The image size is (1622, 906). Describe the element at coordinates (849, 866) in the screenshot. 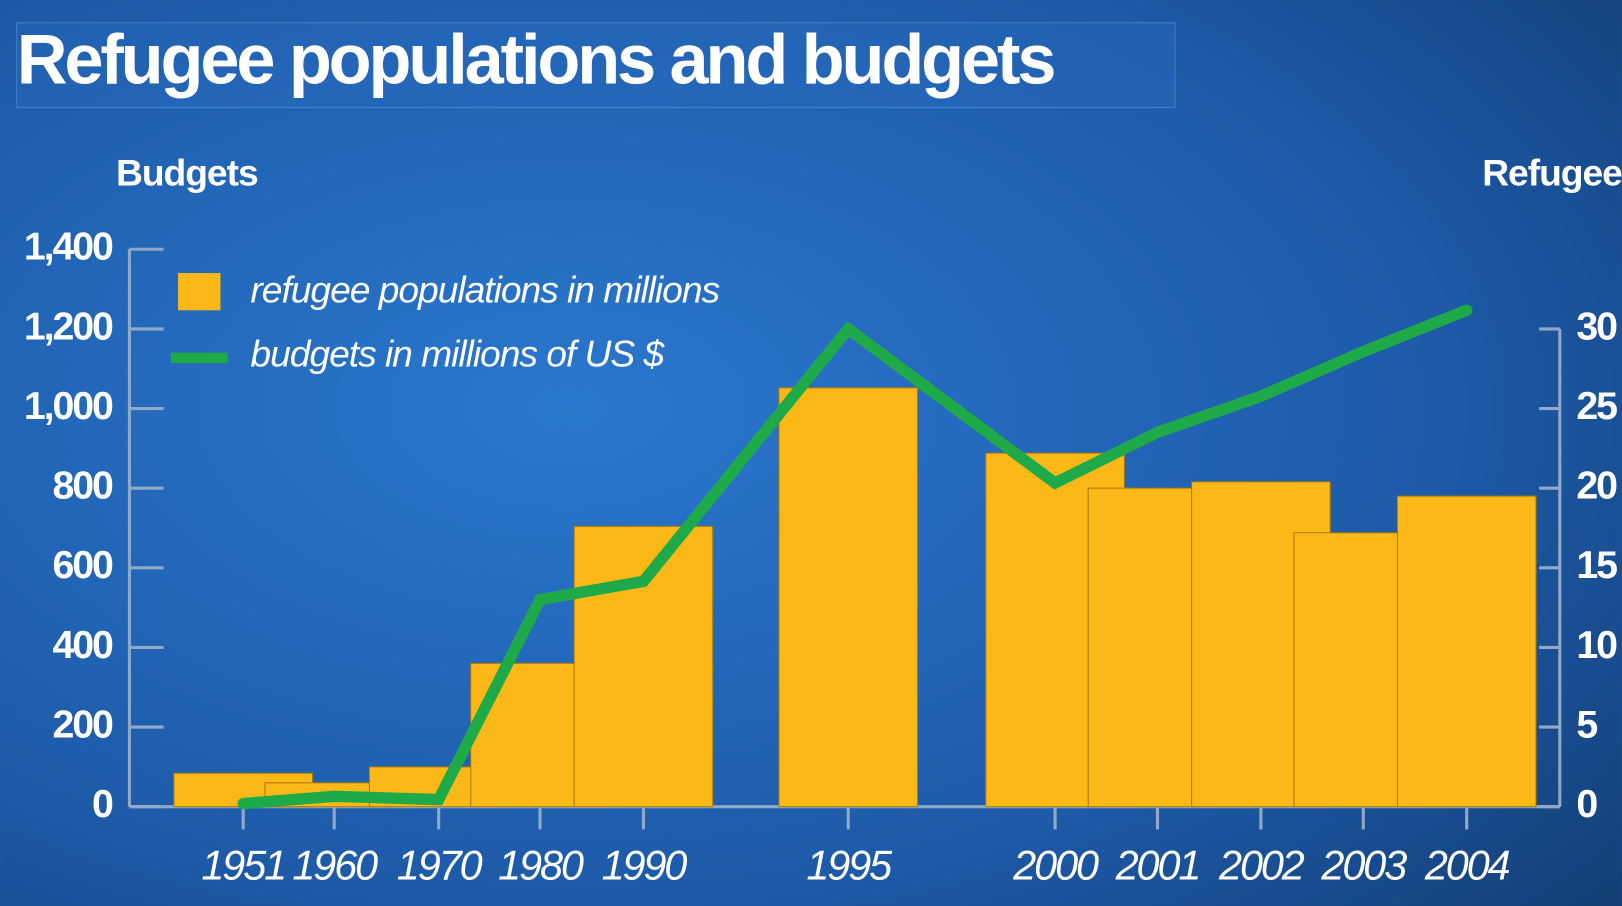

I see `x-tick-label: 1995` at that location.